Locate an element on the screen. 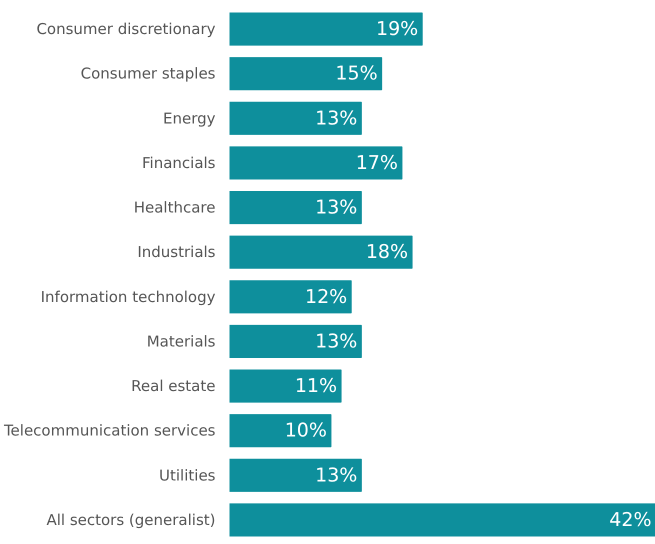 This screenshot has height=544, width=655. data-label: 18% is located at coordinates (387, 252).